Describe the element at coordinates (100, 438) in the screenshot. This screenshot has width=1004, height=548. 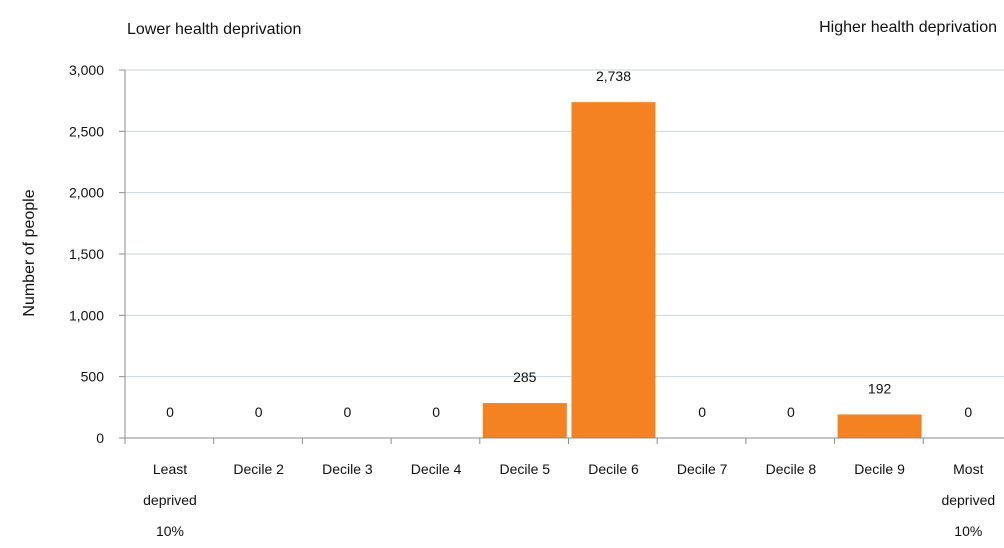
I see `y-tick-label: 0` at that location.